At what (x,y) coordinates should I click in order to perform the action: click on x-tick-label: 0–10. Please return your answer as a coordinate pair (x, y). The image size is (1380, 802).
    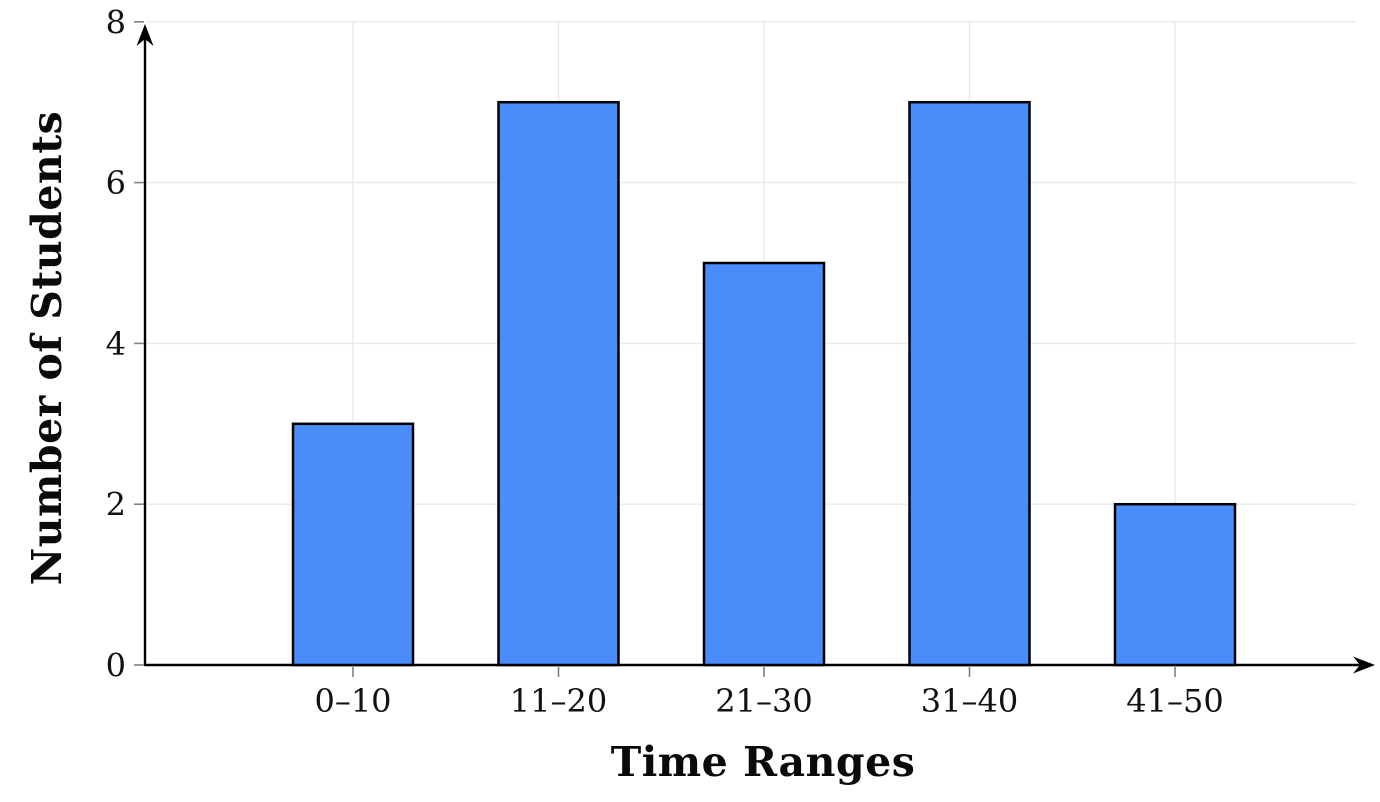
    Looking at the image, I should click on (352, 701).